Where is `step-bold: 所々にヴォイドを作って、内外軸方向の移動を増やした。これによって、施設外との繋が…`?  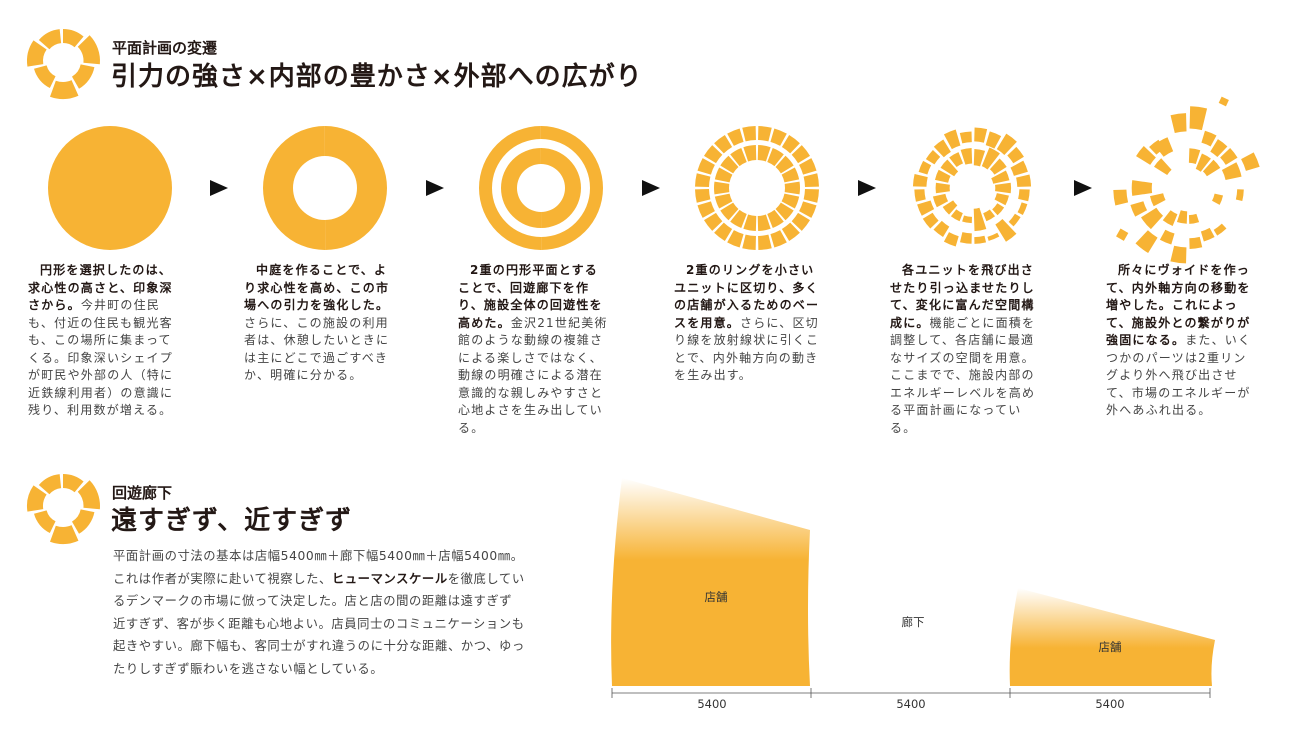
step-bold: 所々にヴォイドを作って、内外軸方向の移動を増やした。これによって、施設外との繋が… is located at coordinates (1178, 305).